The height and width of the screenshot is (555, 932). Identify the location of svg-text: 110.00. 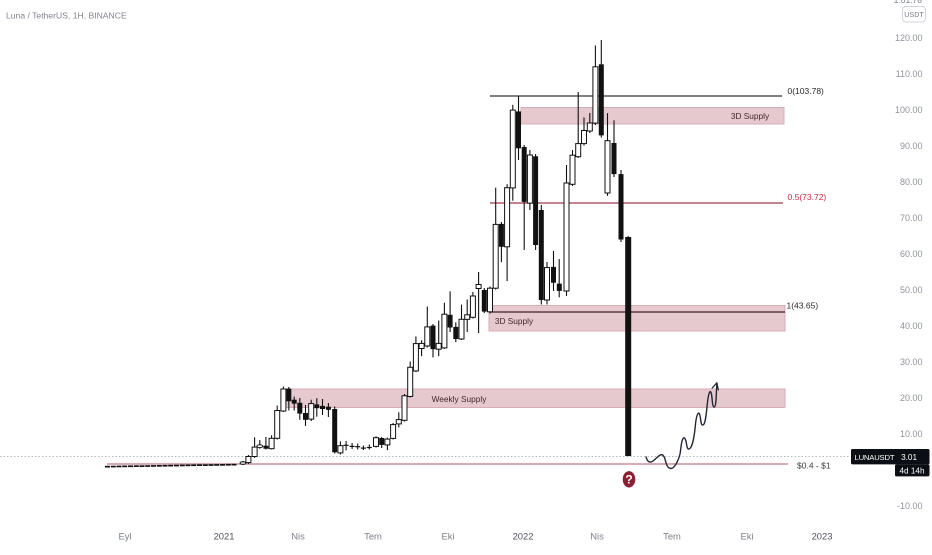
(909, 74).